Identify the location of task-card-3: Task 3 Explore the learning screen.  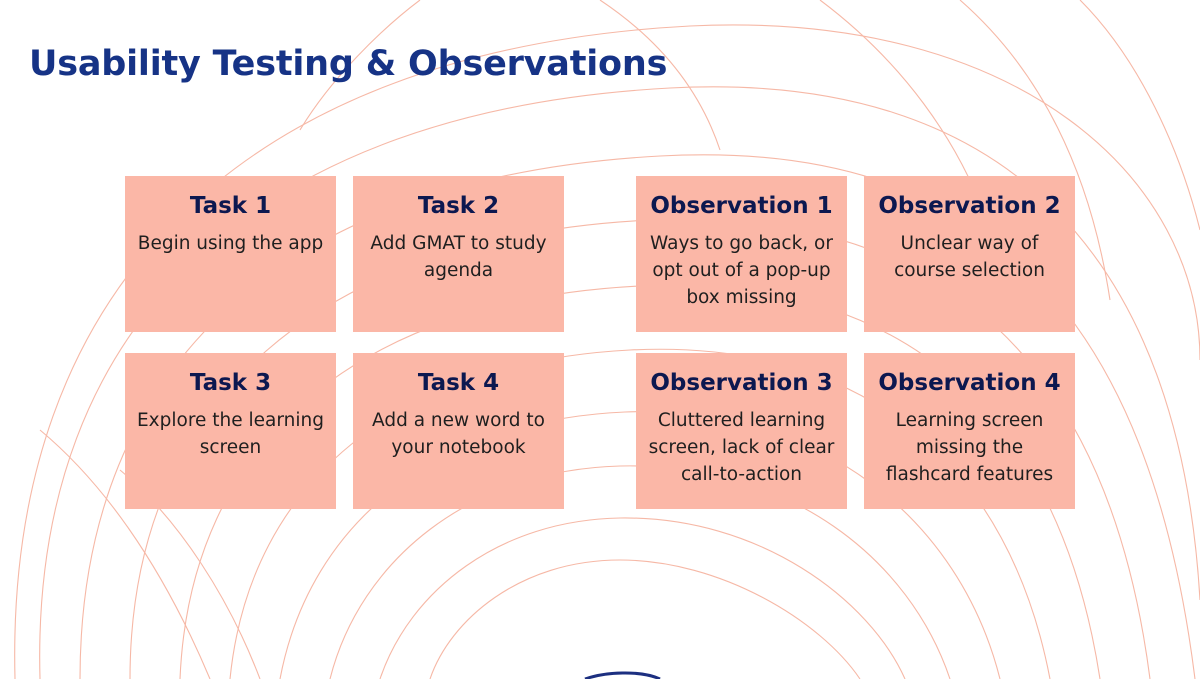
(230, 431).